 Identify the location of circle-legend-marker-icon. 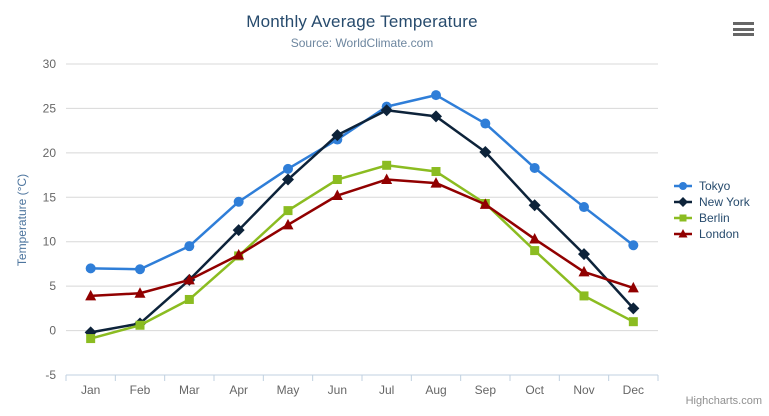
(683, 186).